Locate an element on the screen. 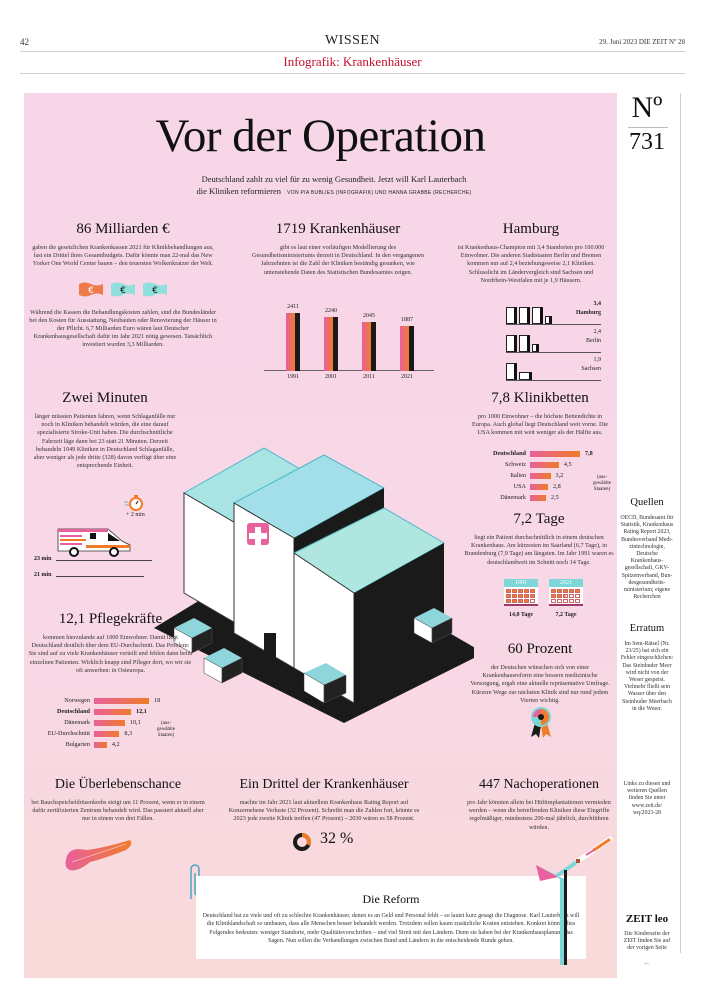  bar-row: USA 2,8 is located at coordinates (545, 486).